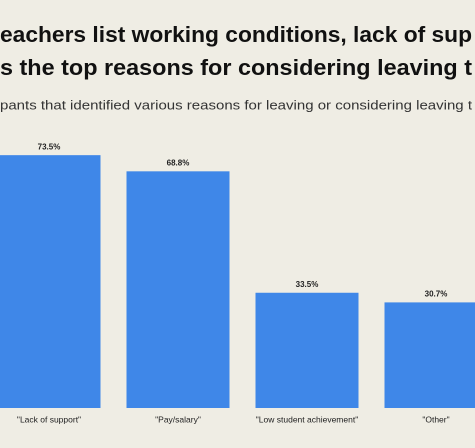 This screenshot has width=475, height=448. I want to click on x-tick-label: "Pay/salary", so click(178, 419).